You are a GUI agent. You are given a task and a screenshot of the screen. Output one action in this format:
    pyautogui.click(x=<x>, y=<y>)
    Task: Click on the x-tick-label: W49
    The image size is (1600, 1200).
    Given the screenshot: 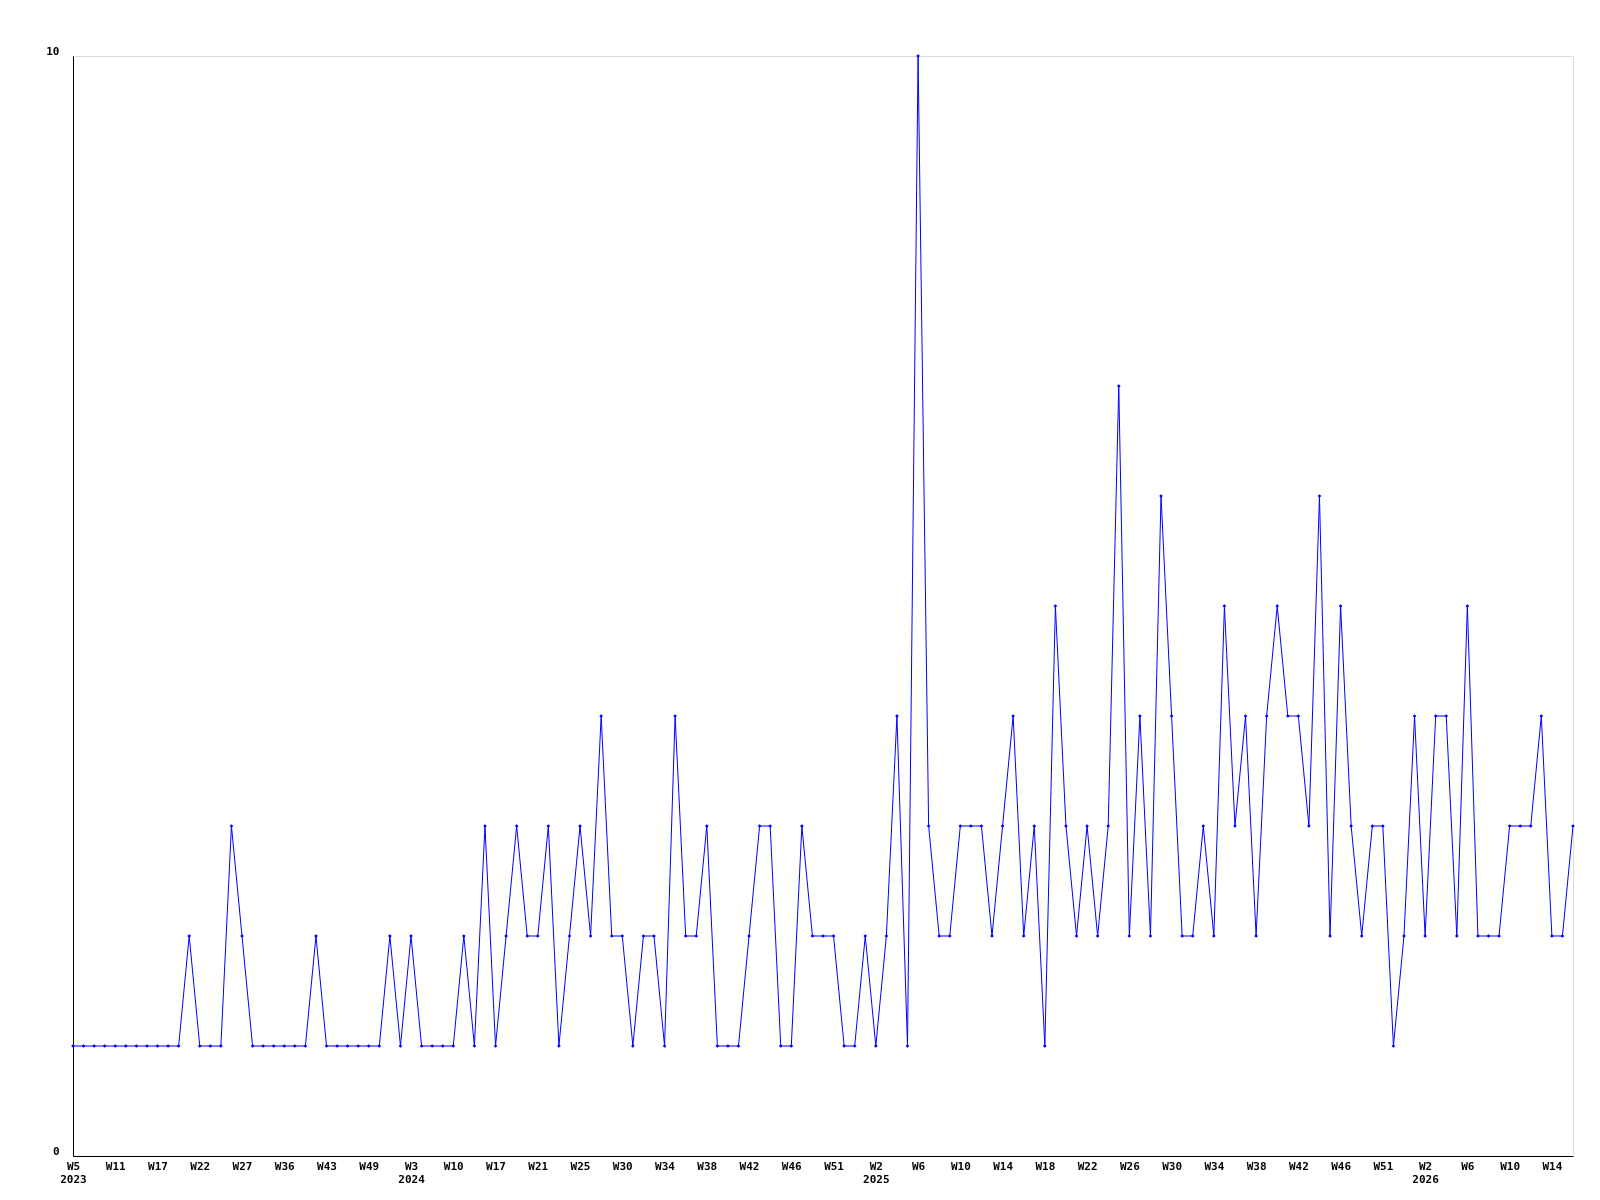 What is the action you would take?
    pyautogui.click(x=369, y=1166)
    